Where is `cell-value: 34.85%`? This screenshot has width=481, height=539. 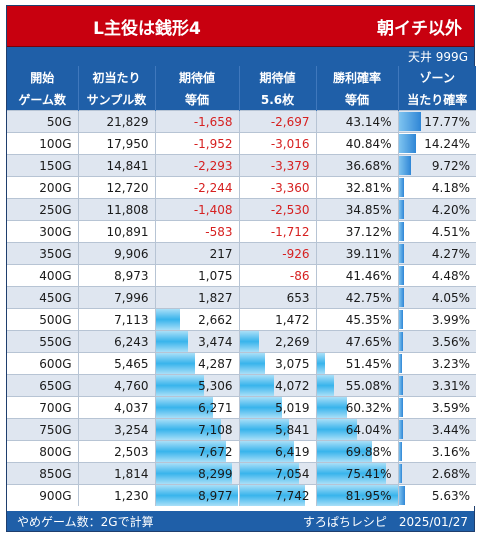 cell-value: 34.85% is located at coordinates (368, 209).